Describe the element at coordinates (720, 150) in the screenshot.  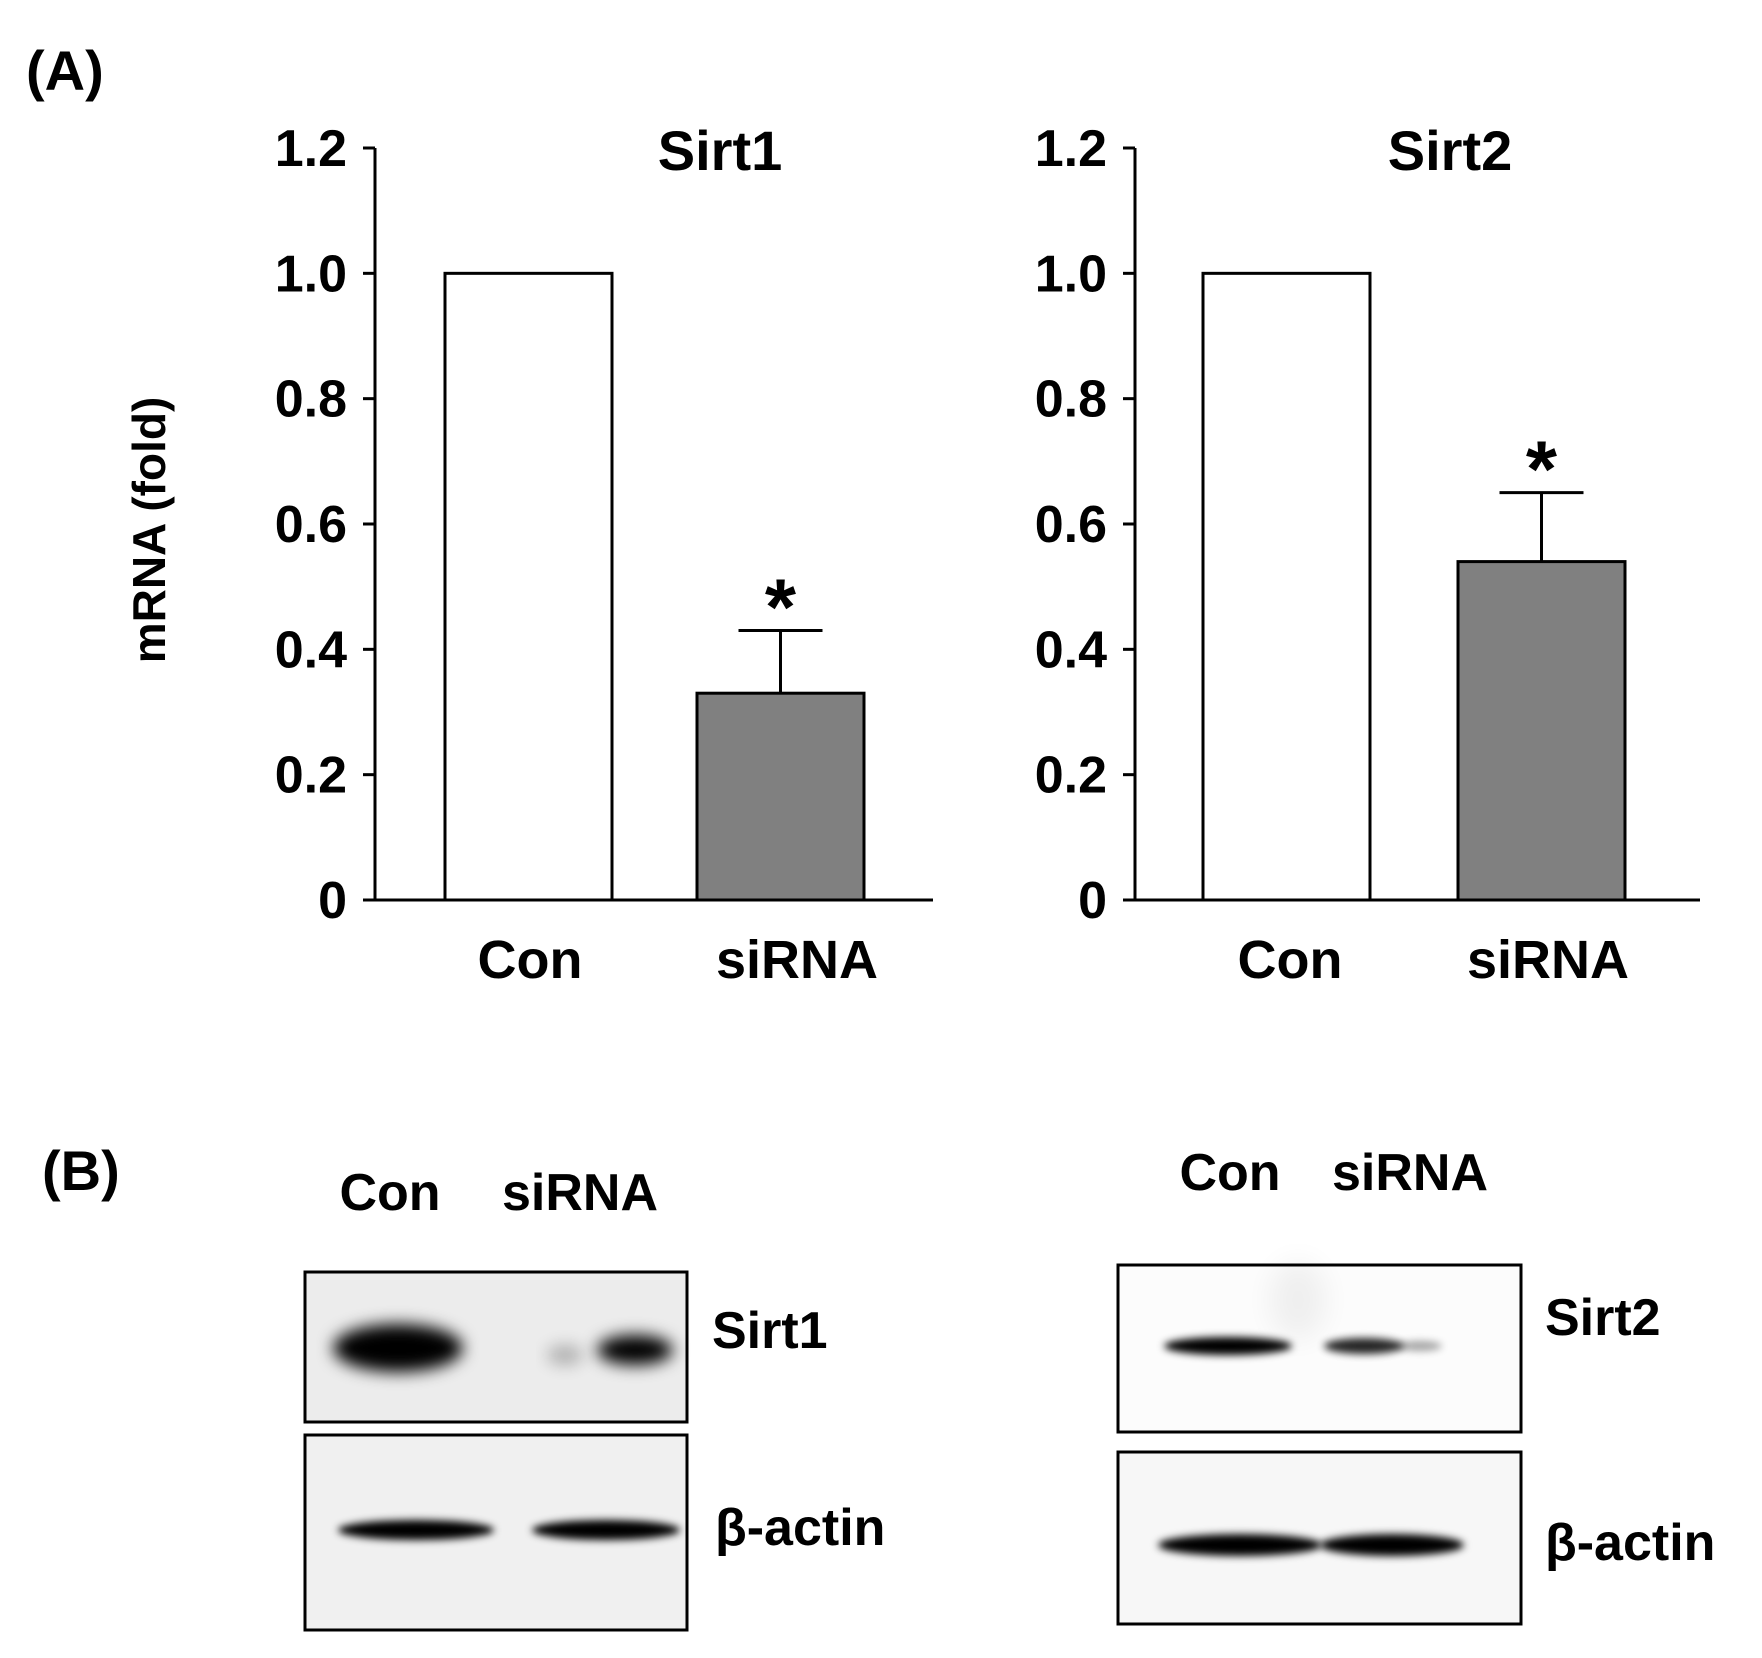
I see `chart-title: Sirt1` at that location.